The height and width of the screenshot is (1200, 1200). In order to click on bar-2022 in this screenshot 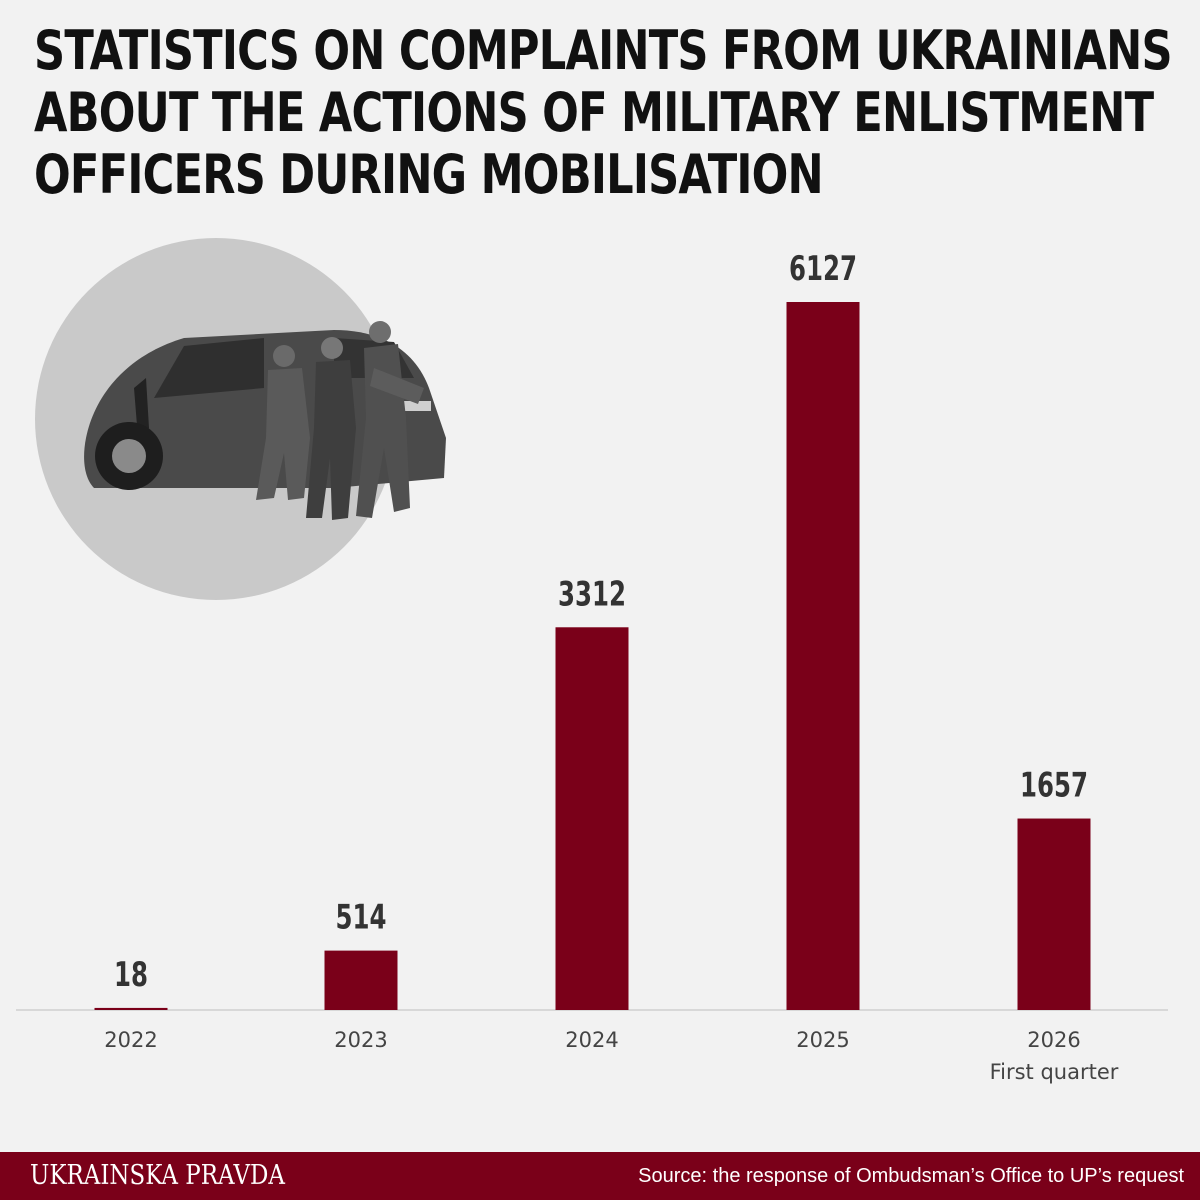, I will do `click(131, 1008)`.